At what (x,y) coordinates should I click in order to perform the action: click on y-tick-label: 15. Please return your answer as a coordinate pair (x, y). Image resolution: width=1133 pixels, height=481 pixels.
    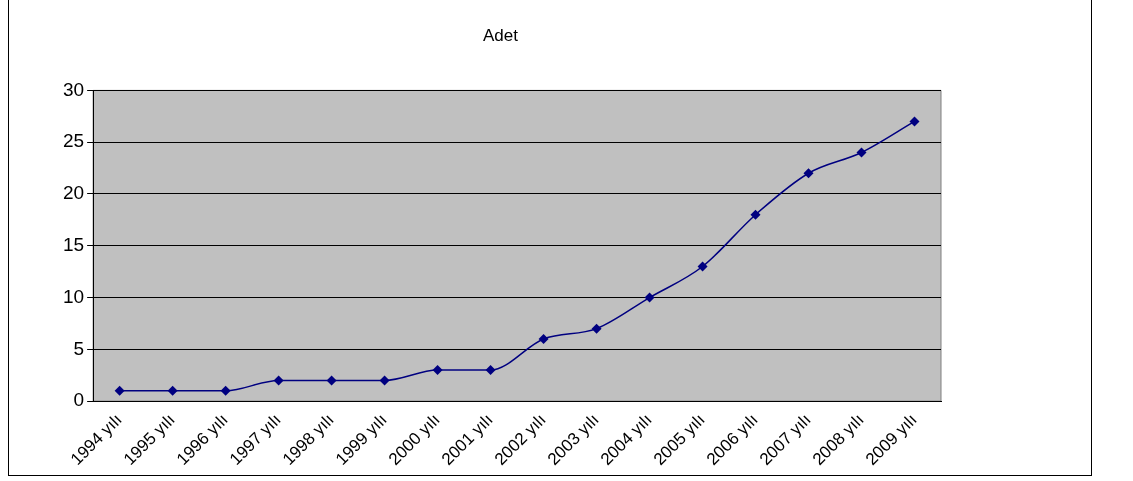
    Looking at the image, I should click on (73, 244).